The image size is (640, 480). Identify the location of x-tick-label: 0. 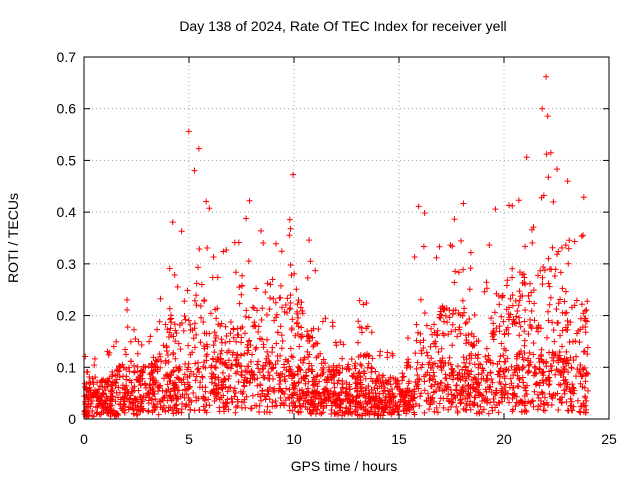
(84, 439).